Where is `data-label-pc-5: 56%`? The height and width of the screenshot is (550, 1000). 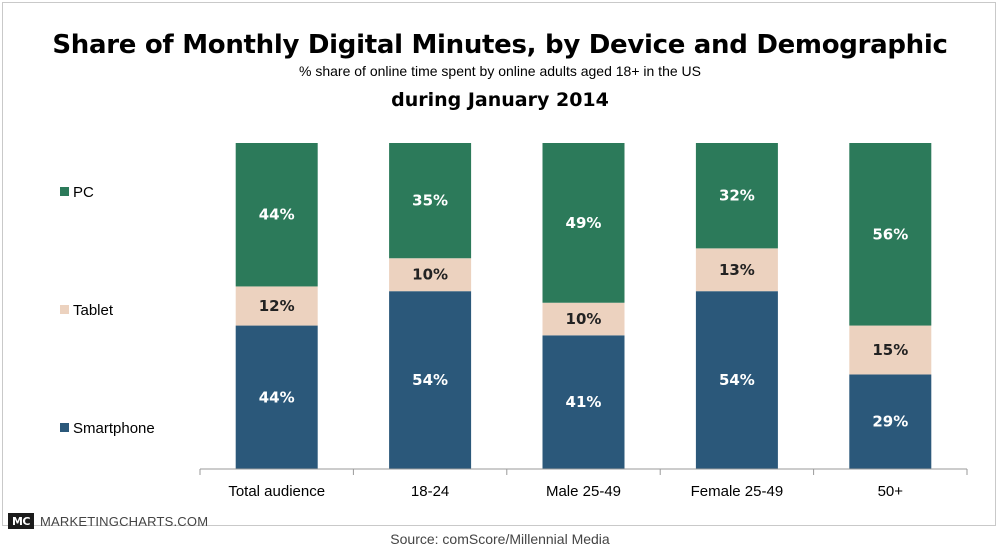
data-label-pc-5: 56% is located at coordinates (890, 234).